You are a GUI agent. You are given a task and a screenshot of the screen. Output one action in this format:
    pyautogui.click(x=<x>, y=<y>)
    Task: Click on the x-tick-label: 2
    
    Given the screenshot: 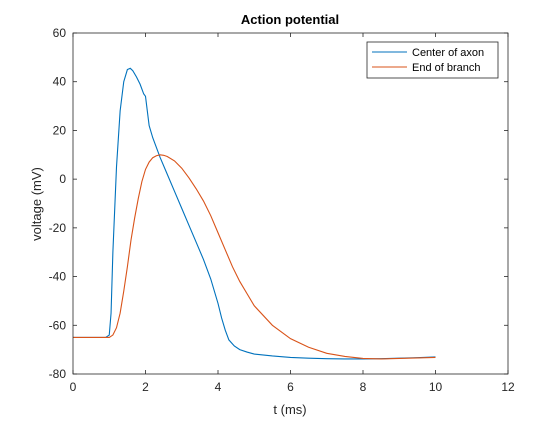 What is the action you would take?
    pyautogui.click(x=145, y=387)
    